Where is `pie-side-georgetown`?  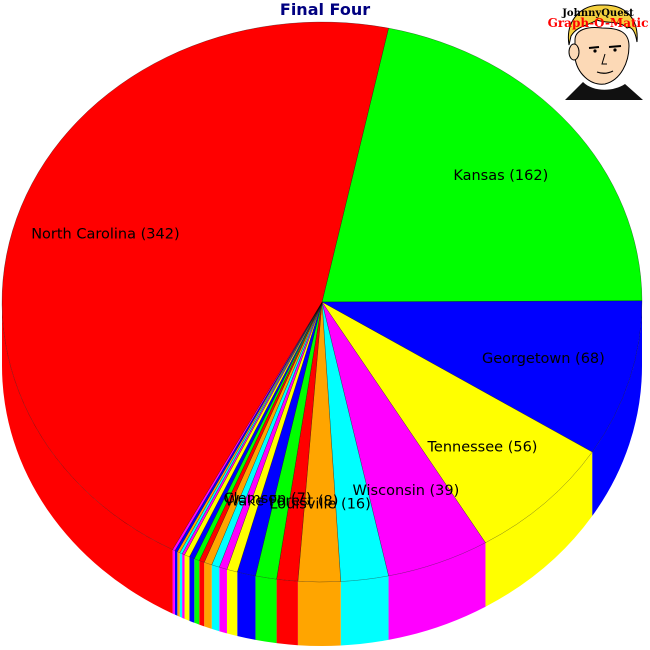 pie-side-georgetown is located at coordinates (617, 409).